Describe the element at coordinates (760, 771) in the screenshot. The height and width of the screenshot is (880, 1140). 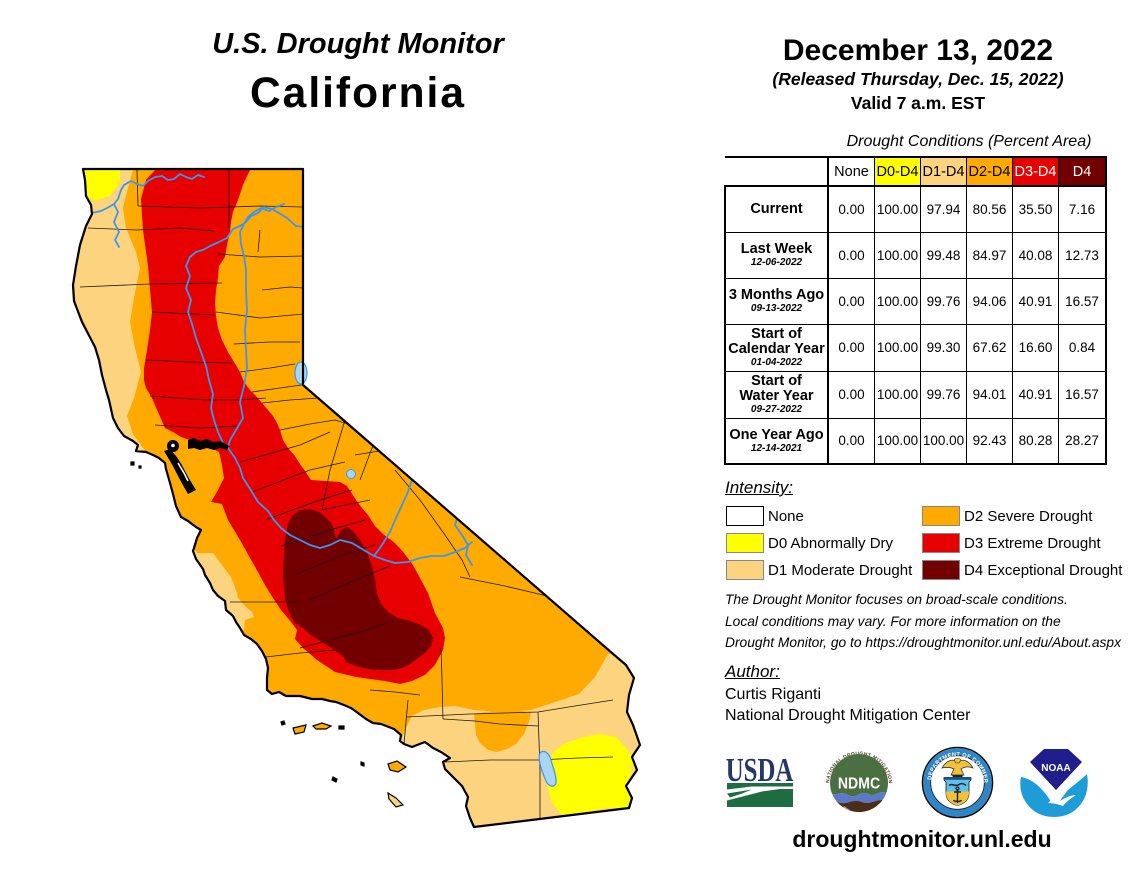
I see `svg-text: USDA` at that location.